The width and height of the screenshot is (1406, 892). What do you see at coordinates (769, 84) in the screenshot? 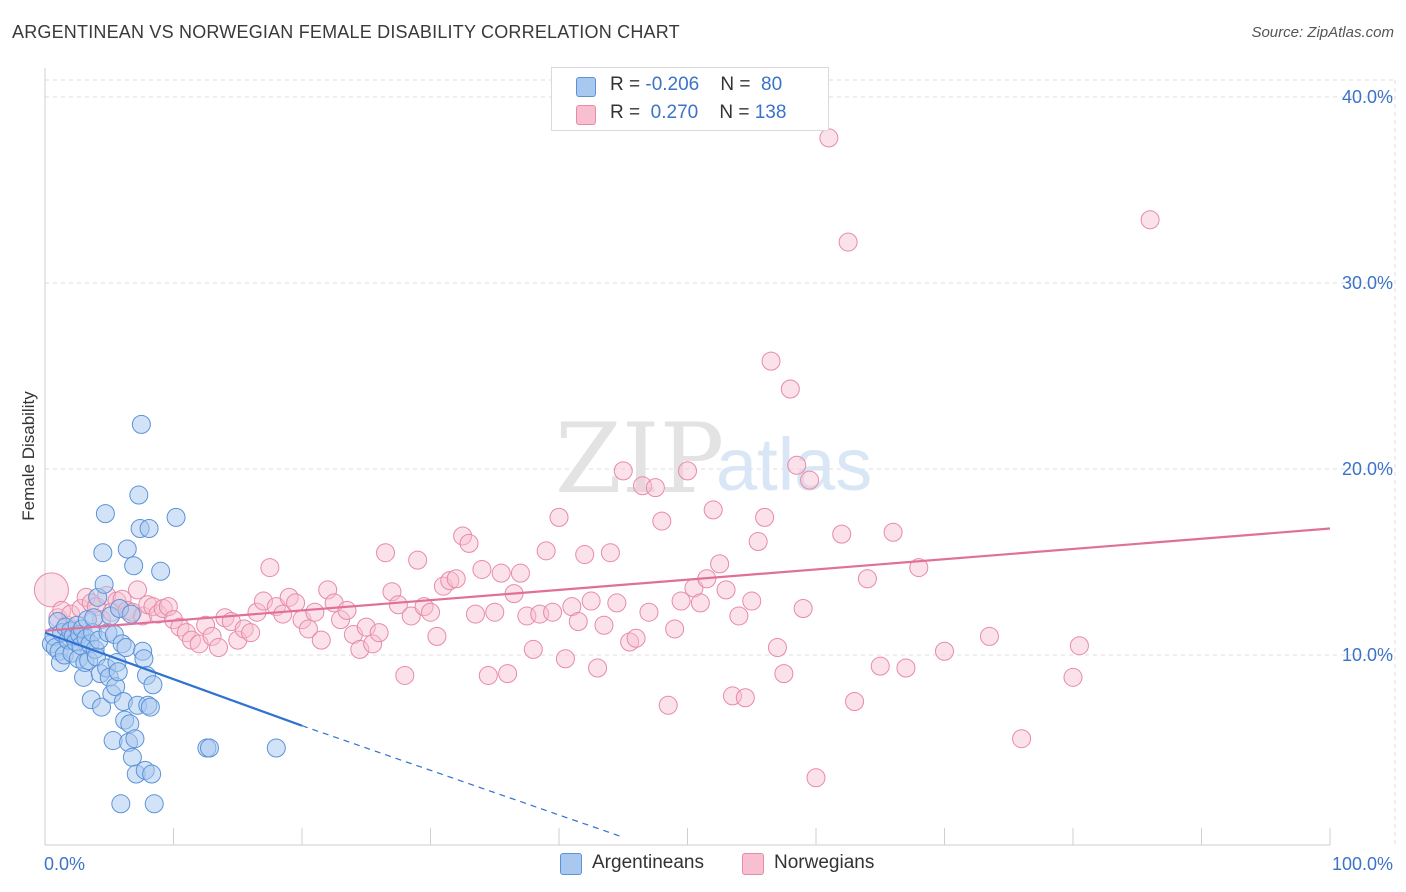
I see `n-value: 80` at bounding box center [769, 84].